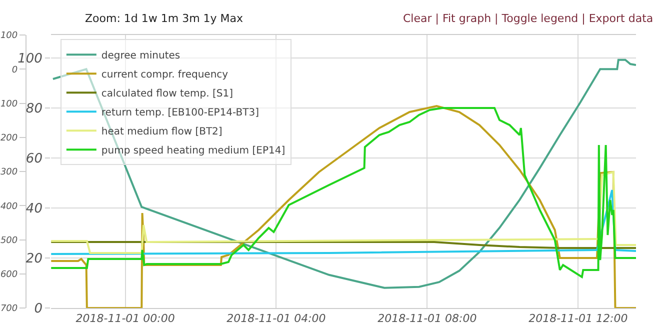  What do you see at coordinates (34, 159) in the screenshot?
I see `y2-tick-label: 60` at bounding box center [34, 159].